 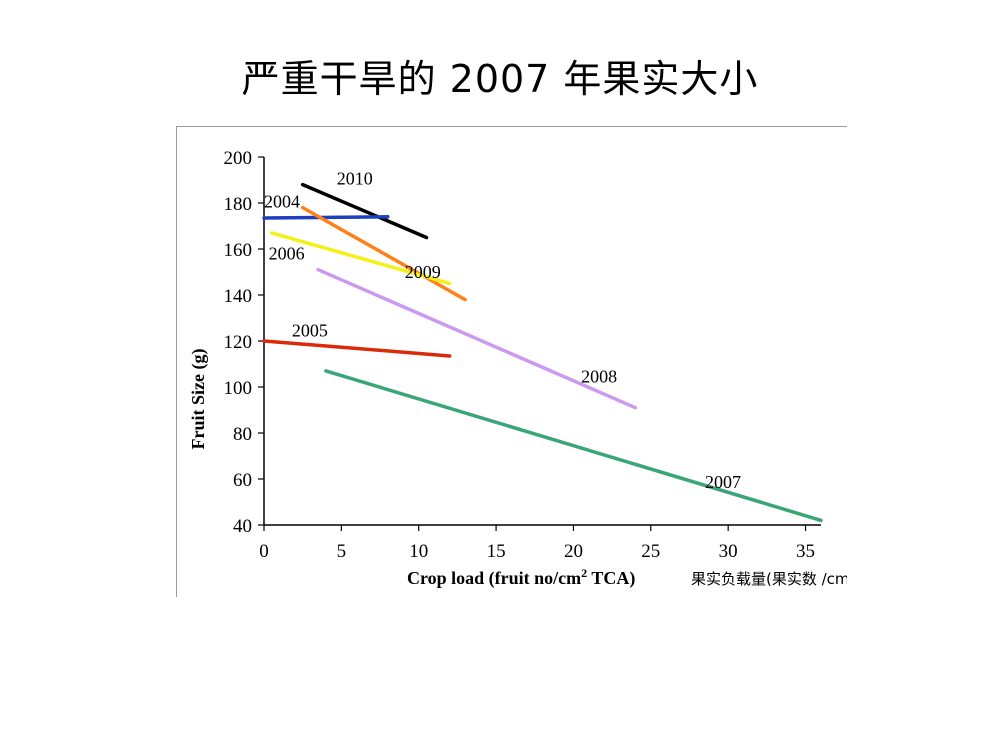 What do you see at coordinates (238, 388) in the screenshot?
I see `y-tick-label: 100` at bounding box center [238, 388].